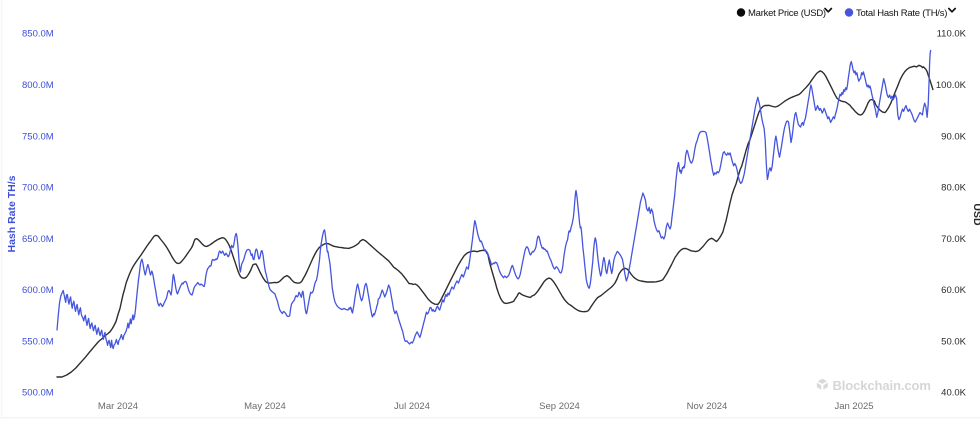 The height and width of the screenshot is (427, 980). What do you see at coordinates (953, 188) in the screenshot?
I see `svg-text: 80.0K` at bounding box center [953, 188].